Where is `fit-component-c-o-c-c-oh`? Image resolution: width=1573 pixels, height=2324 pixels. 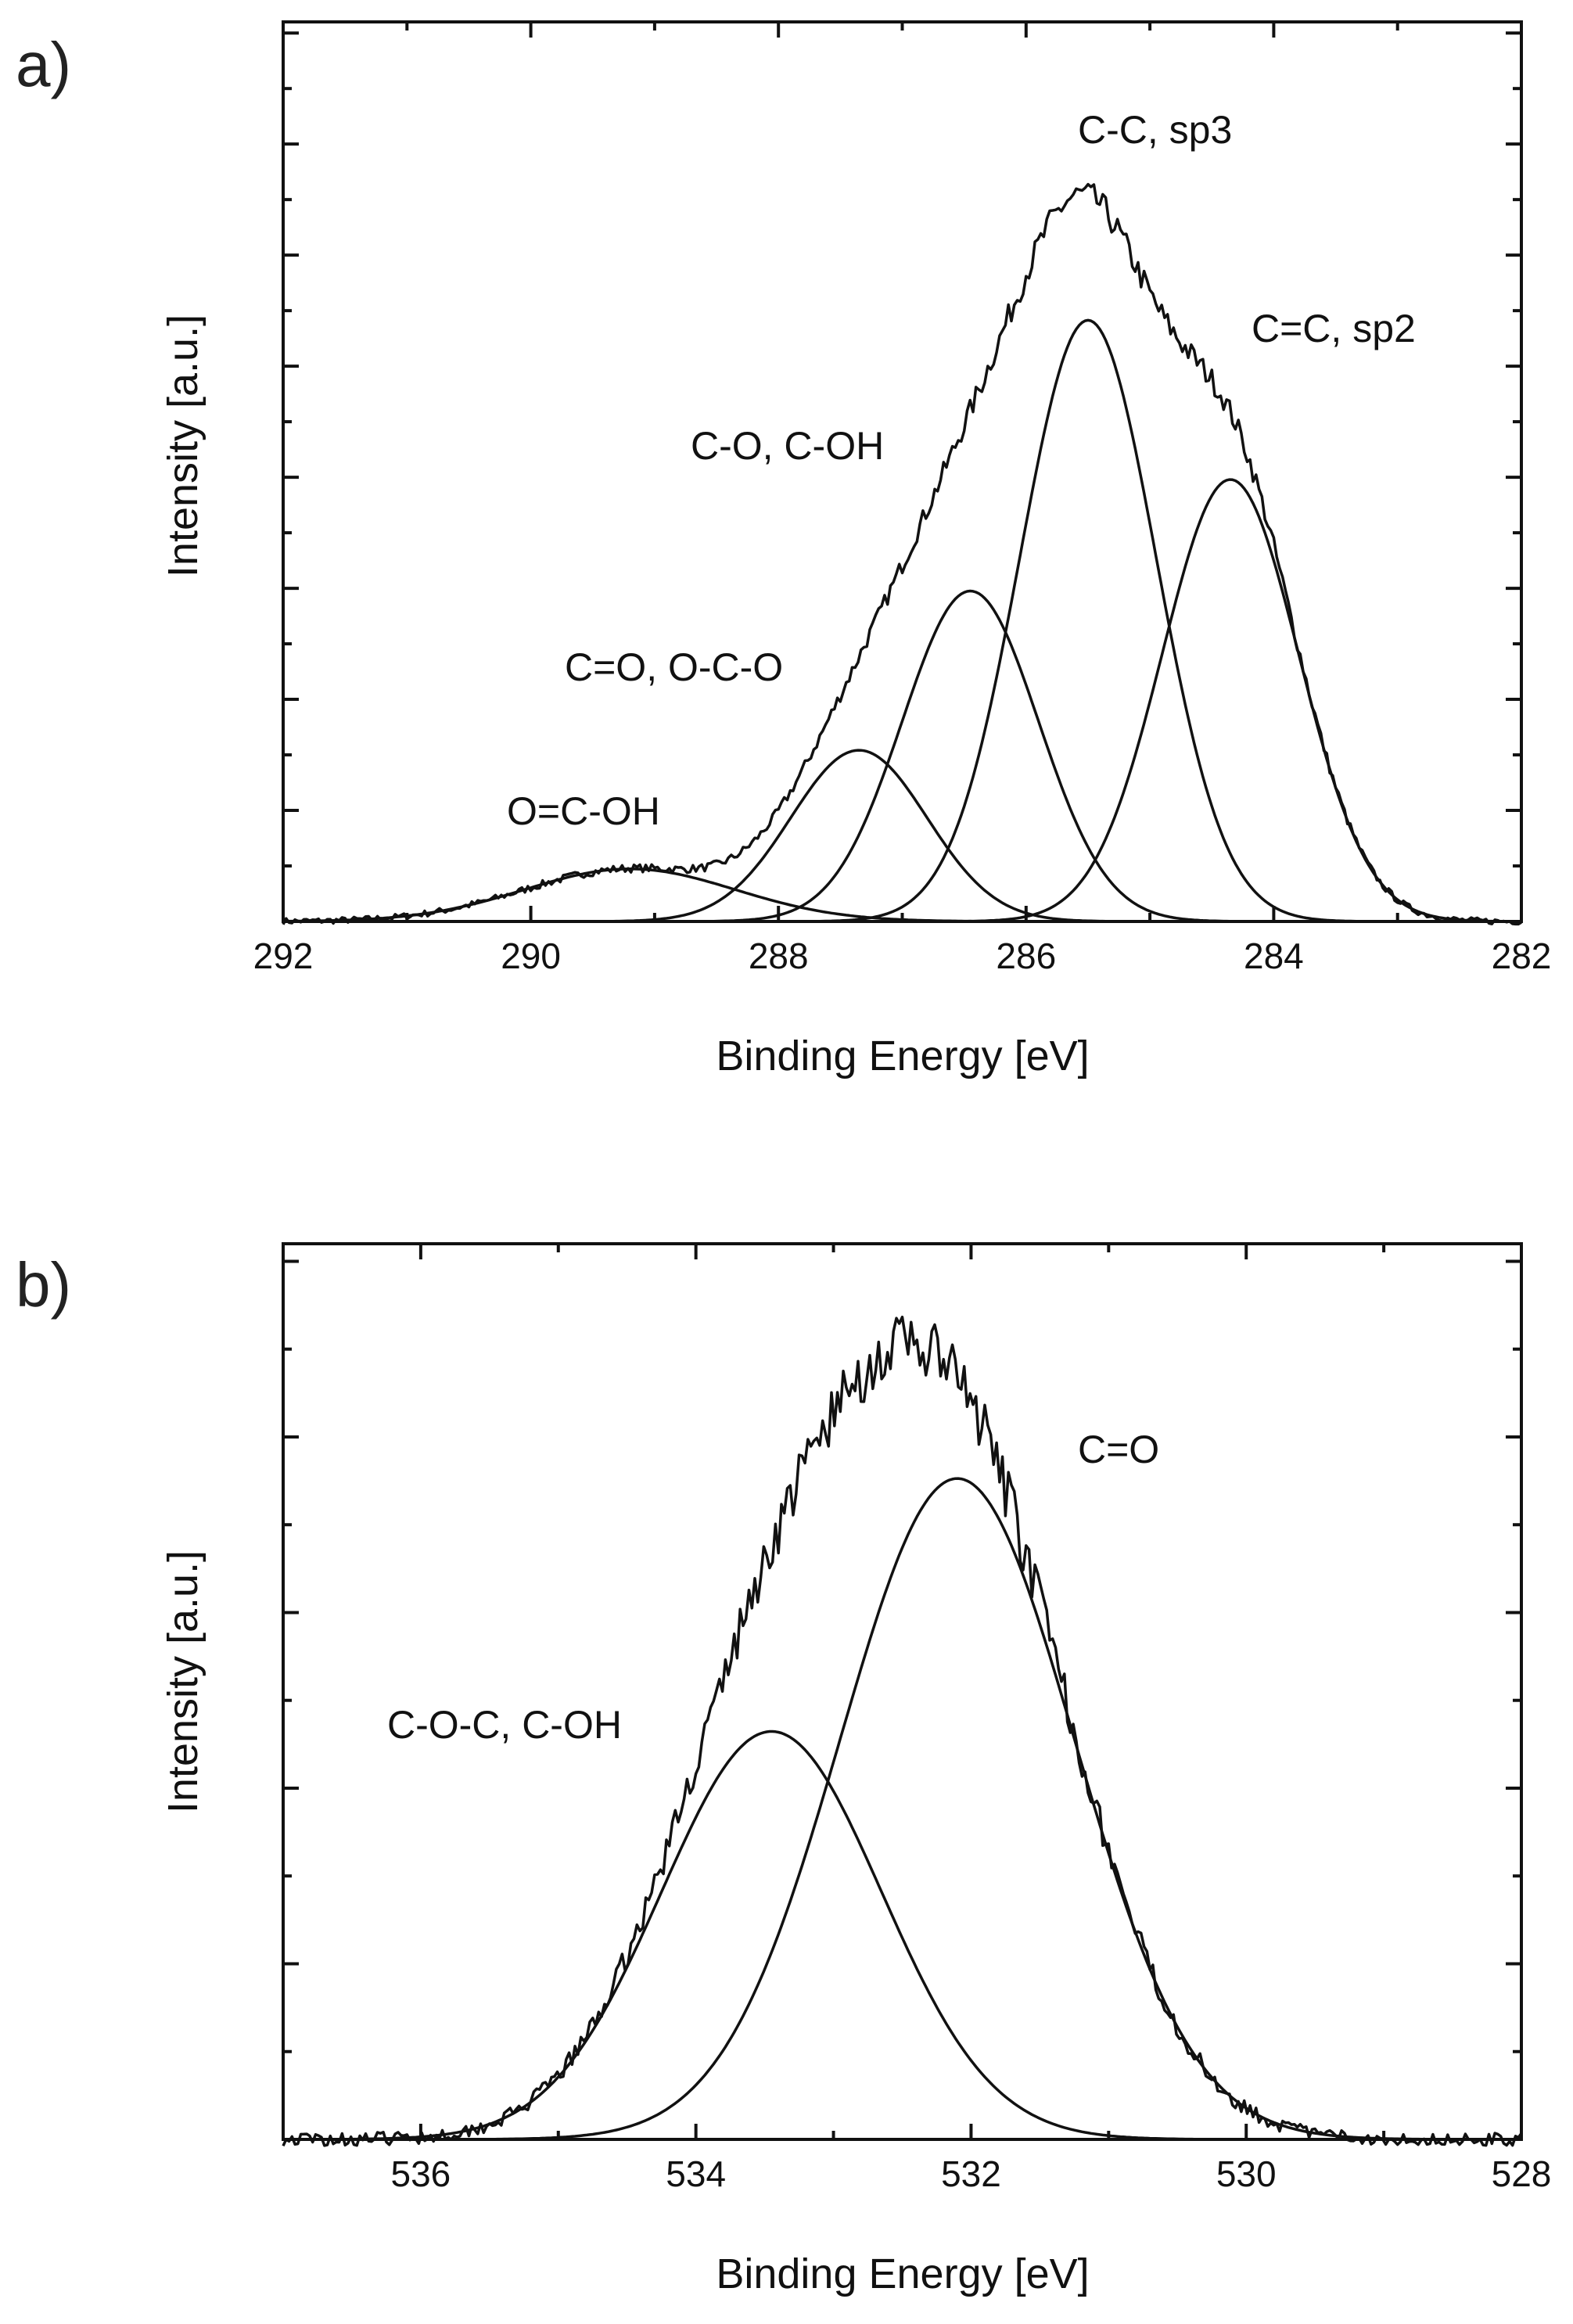 fit-component-c-o-c-c-oh is located at coordinates (902, 1936).